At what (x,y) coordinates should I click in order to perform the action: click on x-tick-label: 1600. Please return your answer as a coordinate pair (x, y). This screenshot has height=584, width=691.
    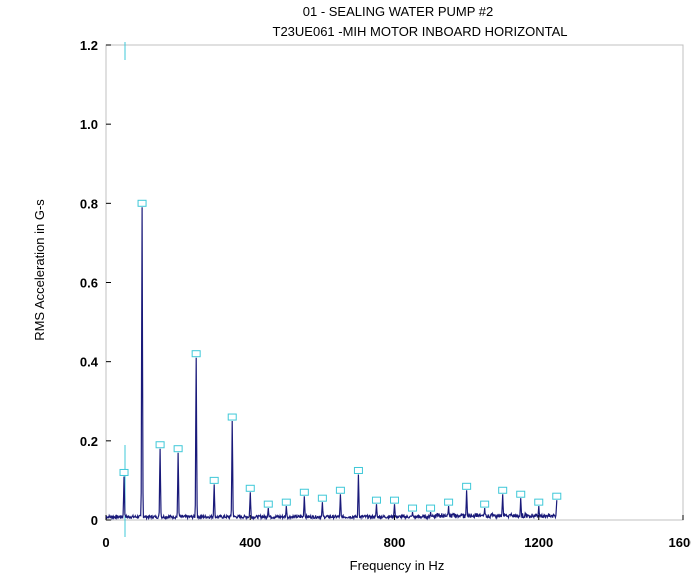
    Looking at the image, I should click on (680, 542).